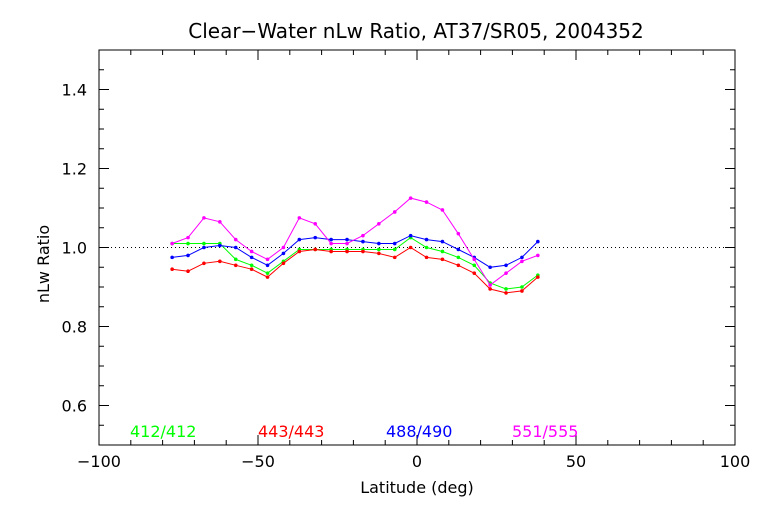  What do you see at coordinates (354, 431) in the screenshot?
I see `legend: 412/412 443/443 488/490 551/555` at bounding box center [354, 431].